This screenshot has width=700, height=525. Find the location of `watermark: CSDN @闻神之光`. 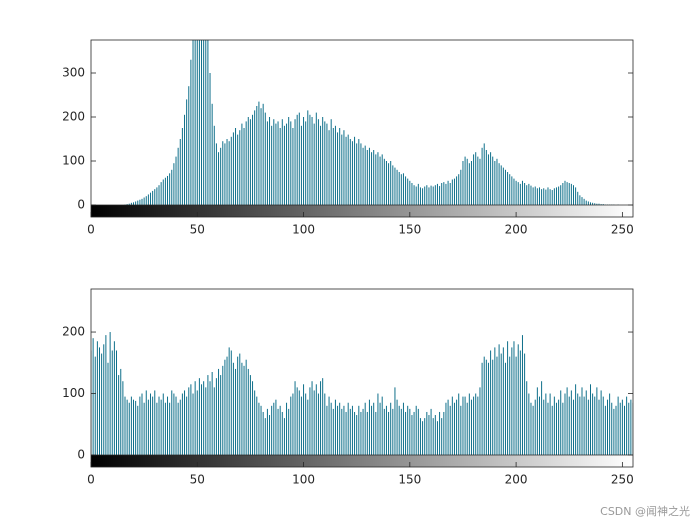

watermark: CSDN @闻神之光 is located at coordinates (645, 511).